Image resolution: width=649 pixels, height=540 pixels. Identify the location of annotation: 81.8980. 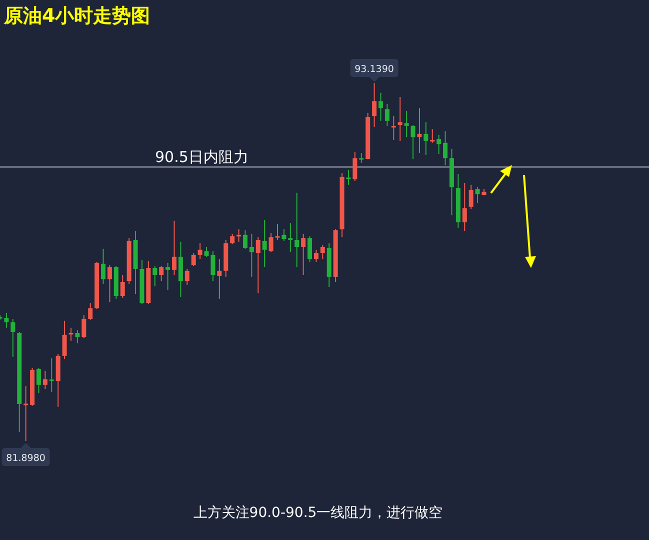
(26, 458).